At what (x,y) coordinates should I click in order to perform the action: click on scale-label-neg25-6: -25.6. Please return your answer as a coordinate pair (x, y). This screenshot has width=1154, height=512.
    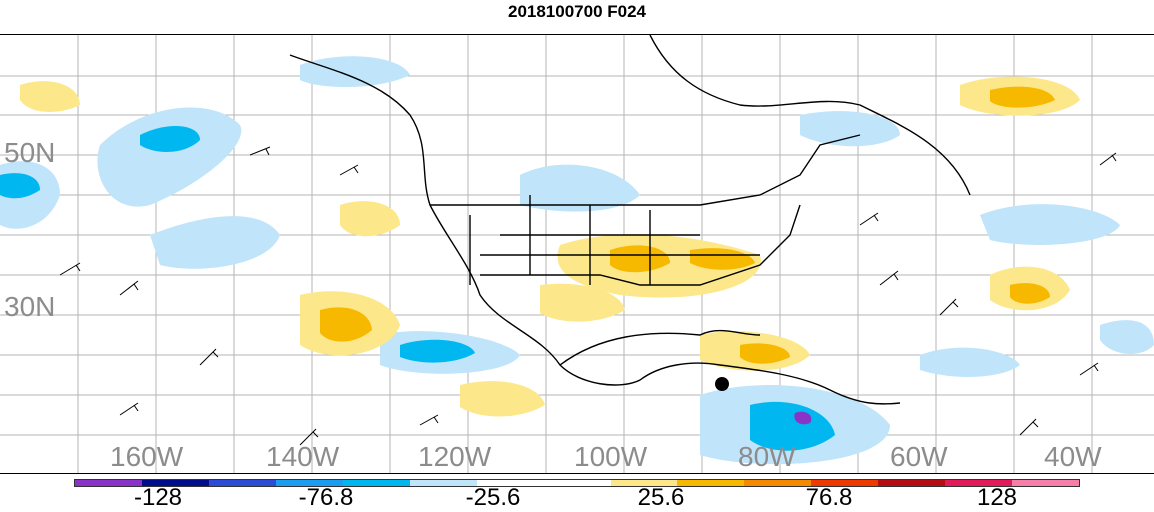
    Looking at the image, I should click on (493, 497).